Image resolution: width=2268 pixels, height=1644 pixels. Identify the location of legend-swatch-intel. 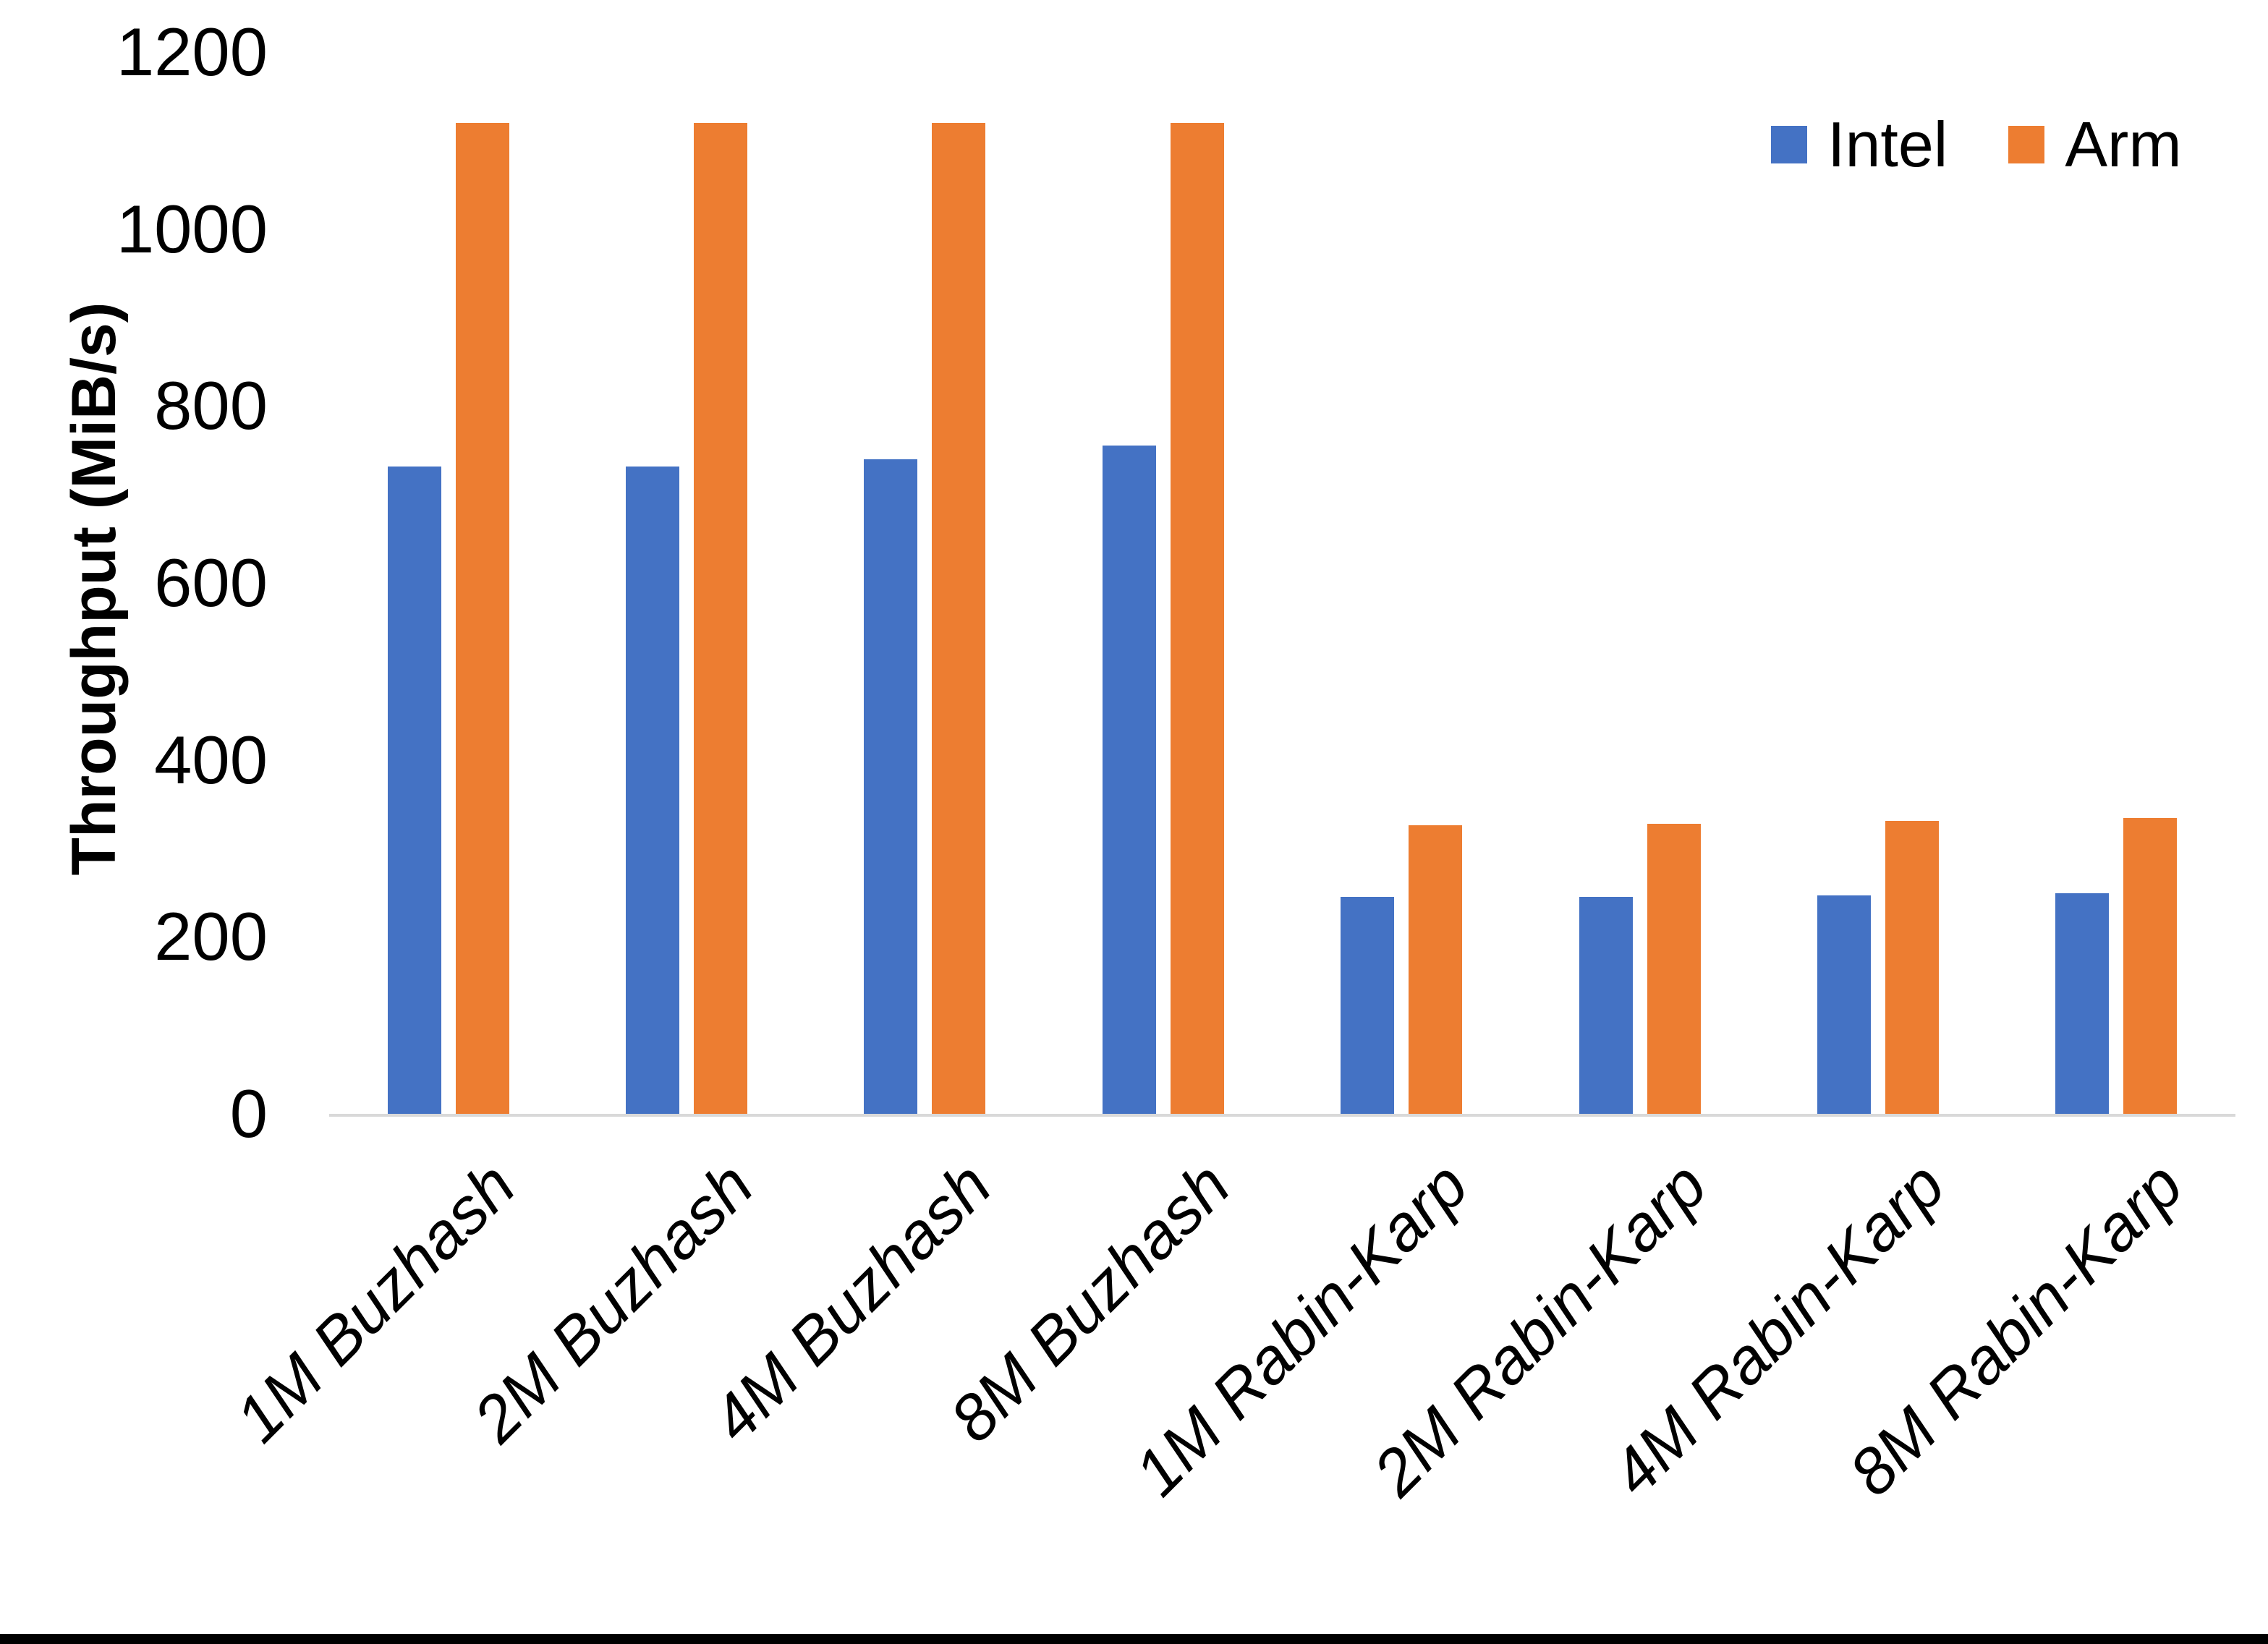
(1789, 144).